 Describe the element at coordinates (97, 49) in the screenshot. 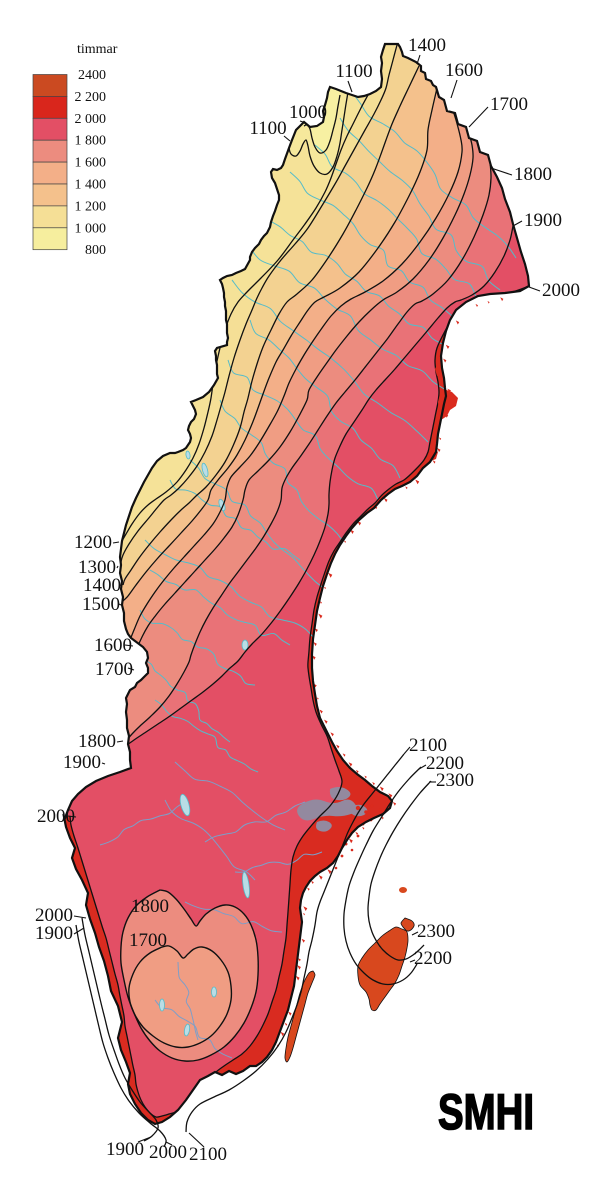

I see `svg-text: timmar` at that location.